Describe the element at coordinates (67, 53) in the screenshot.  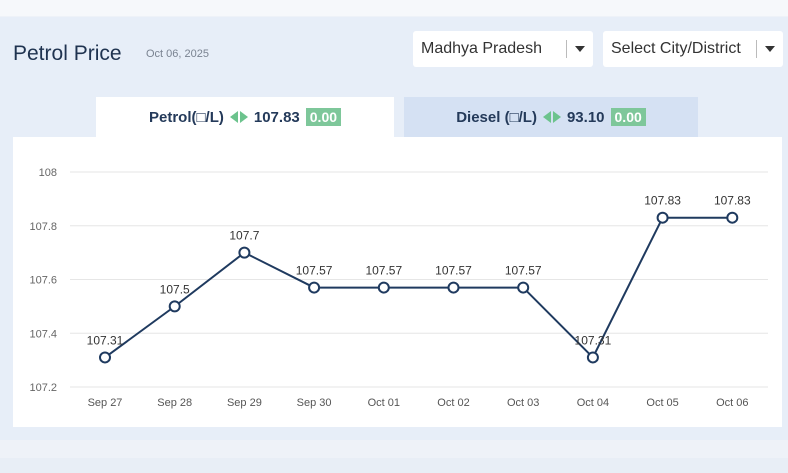
I see `page-title: Petrol Price` at that location.